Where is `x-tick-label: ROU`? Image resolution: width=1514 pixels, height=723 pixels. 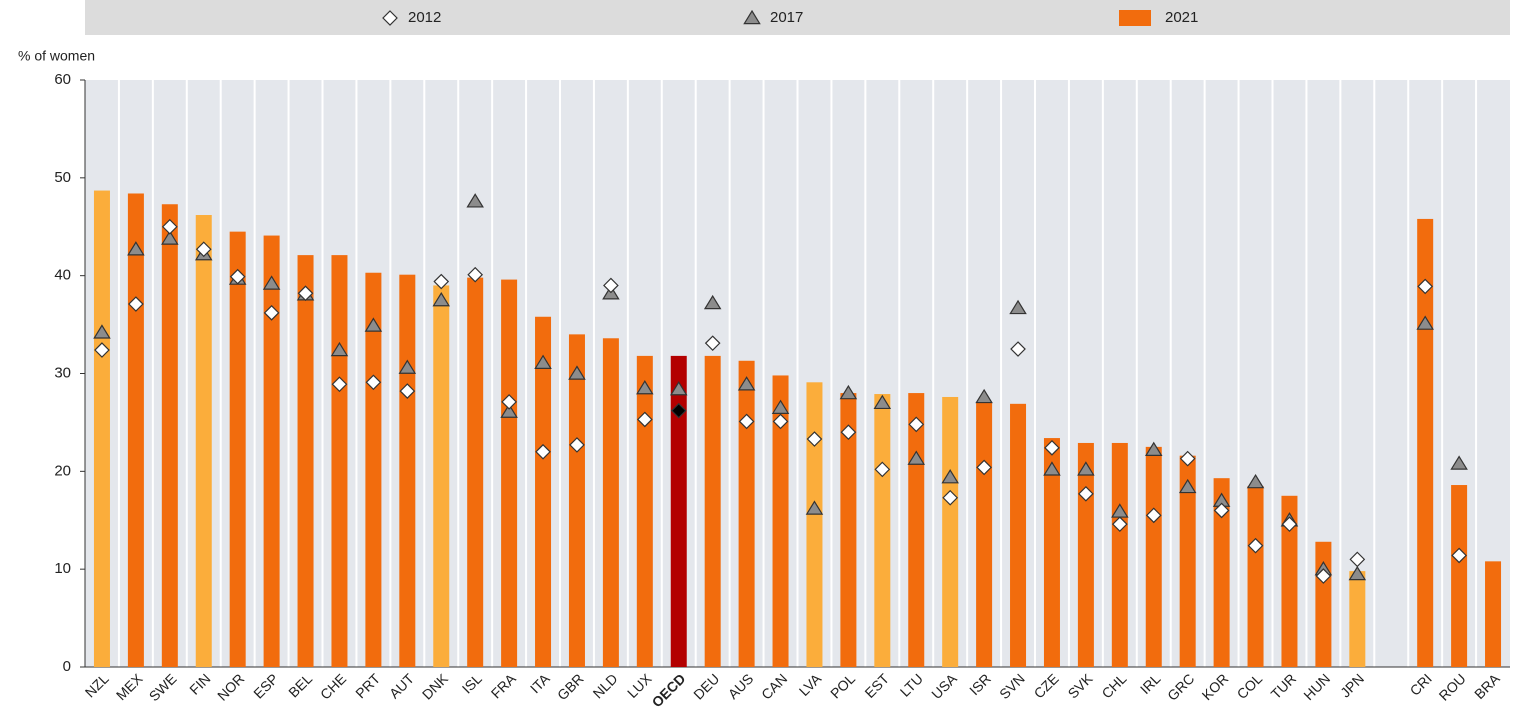 x-tick-label: ROU is located at coordinates (1452, 686).